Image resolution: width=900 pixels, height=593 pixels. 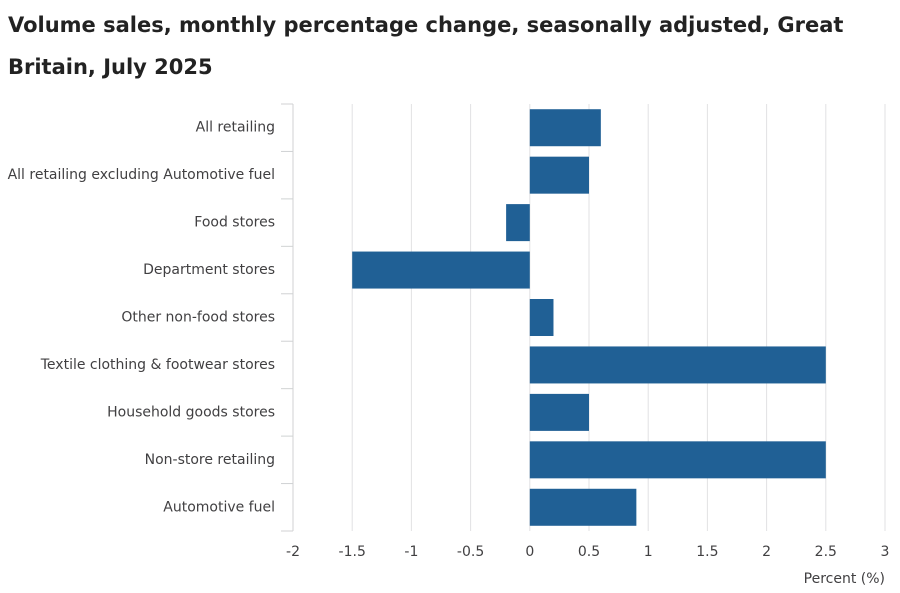 What do you see at coordinates (219, 507) in the screenshot?
I see `category-label-8: Automotive fuel` at bounding box center [219, 507].